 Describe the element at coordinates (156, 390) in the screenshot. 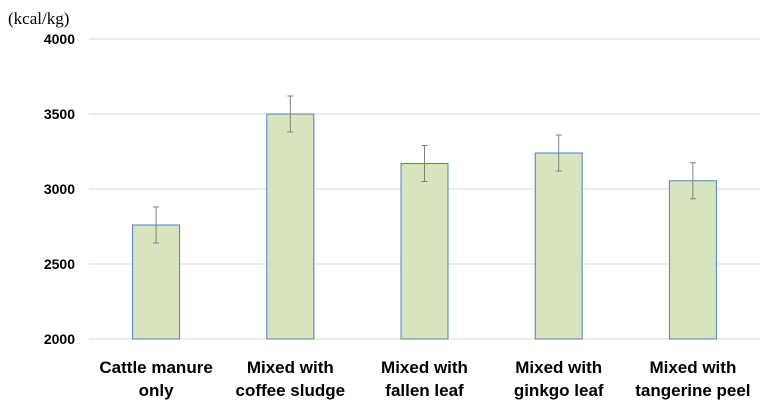

I see `x-category-label: only` at that location.